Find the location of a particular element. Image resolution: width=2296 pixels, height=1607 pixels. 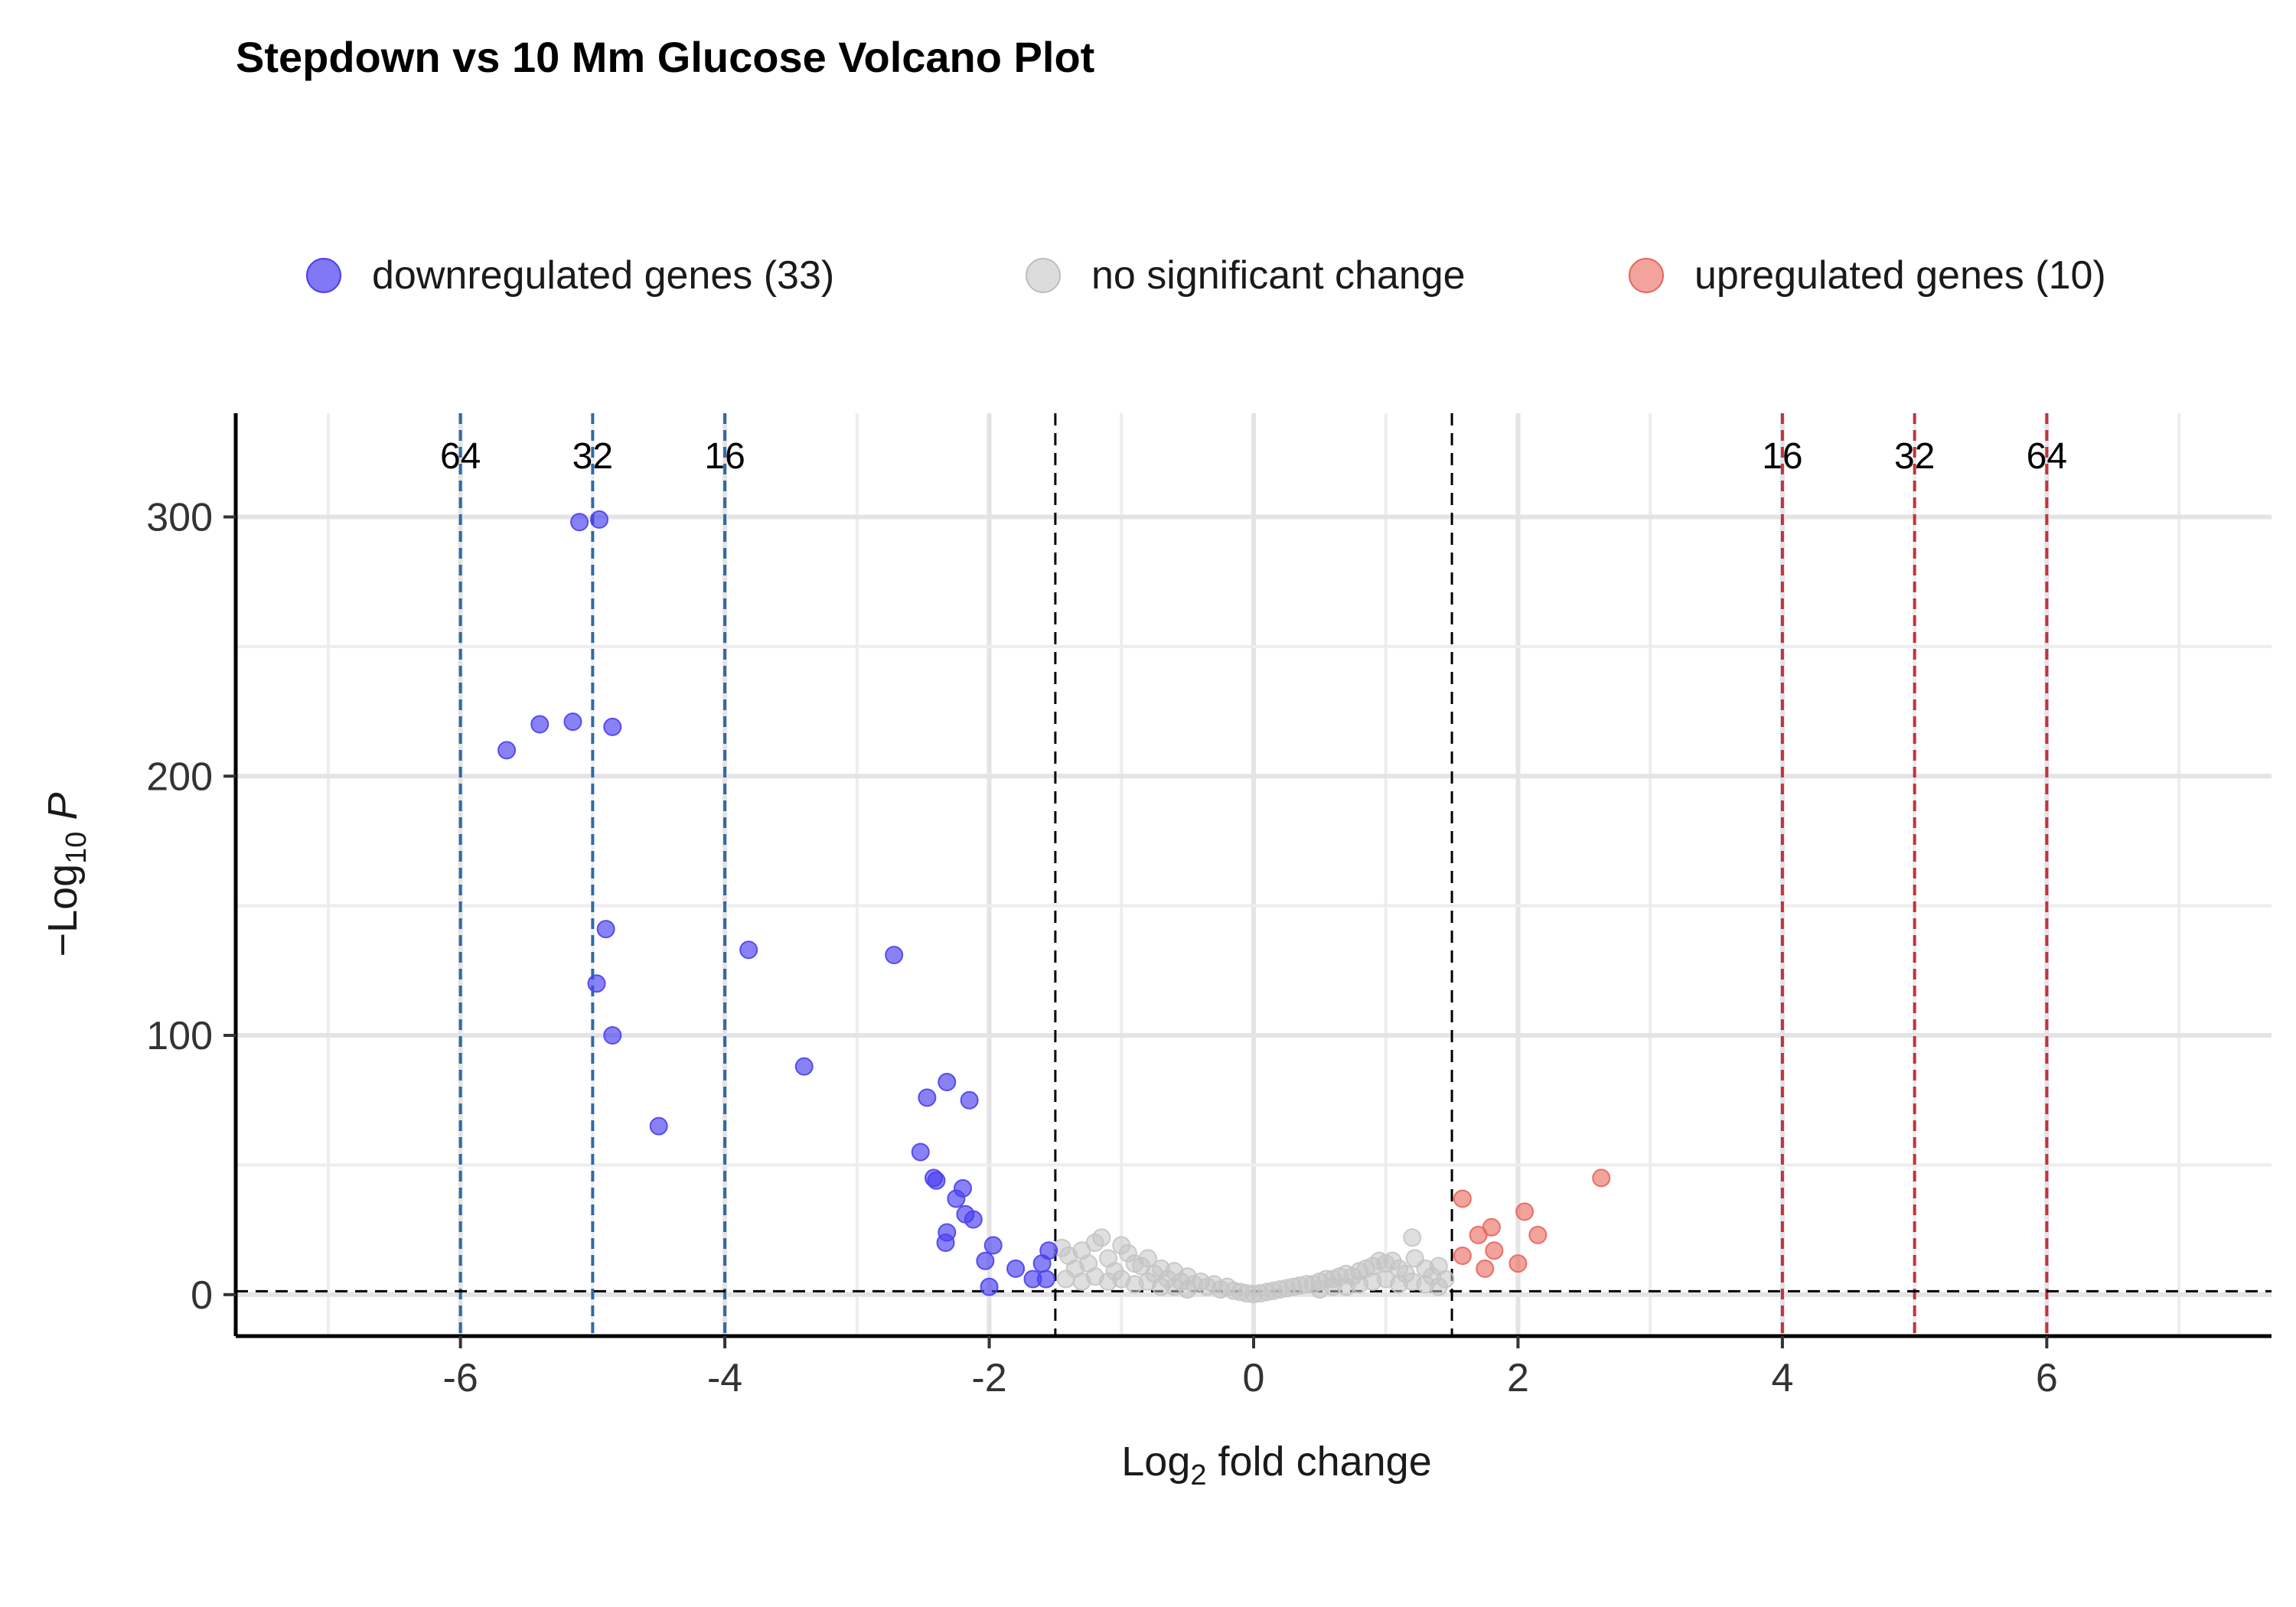

chart-title: Stepdown vs 10 Mm Glucose Volcano Plot is located at coordinates (665, 57).